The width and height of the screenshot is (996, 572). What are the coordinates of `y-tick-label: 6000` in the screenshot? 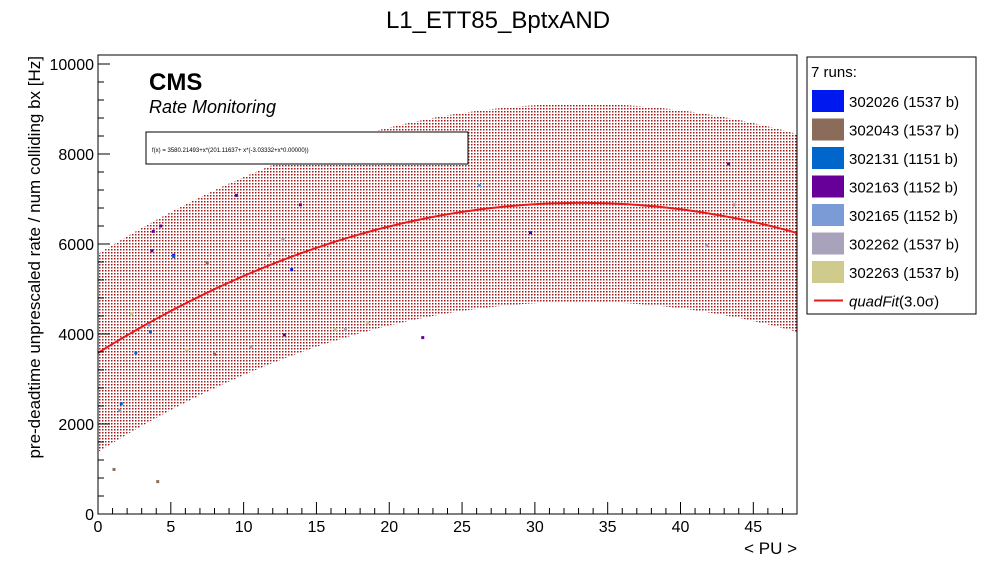 It's located at (76, 245).